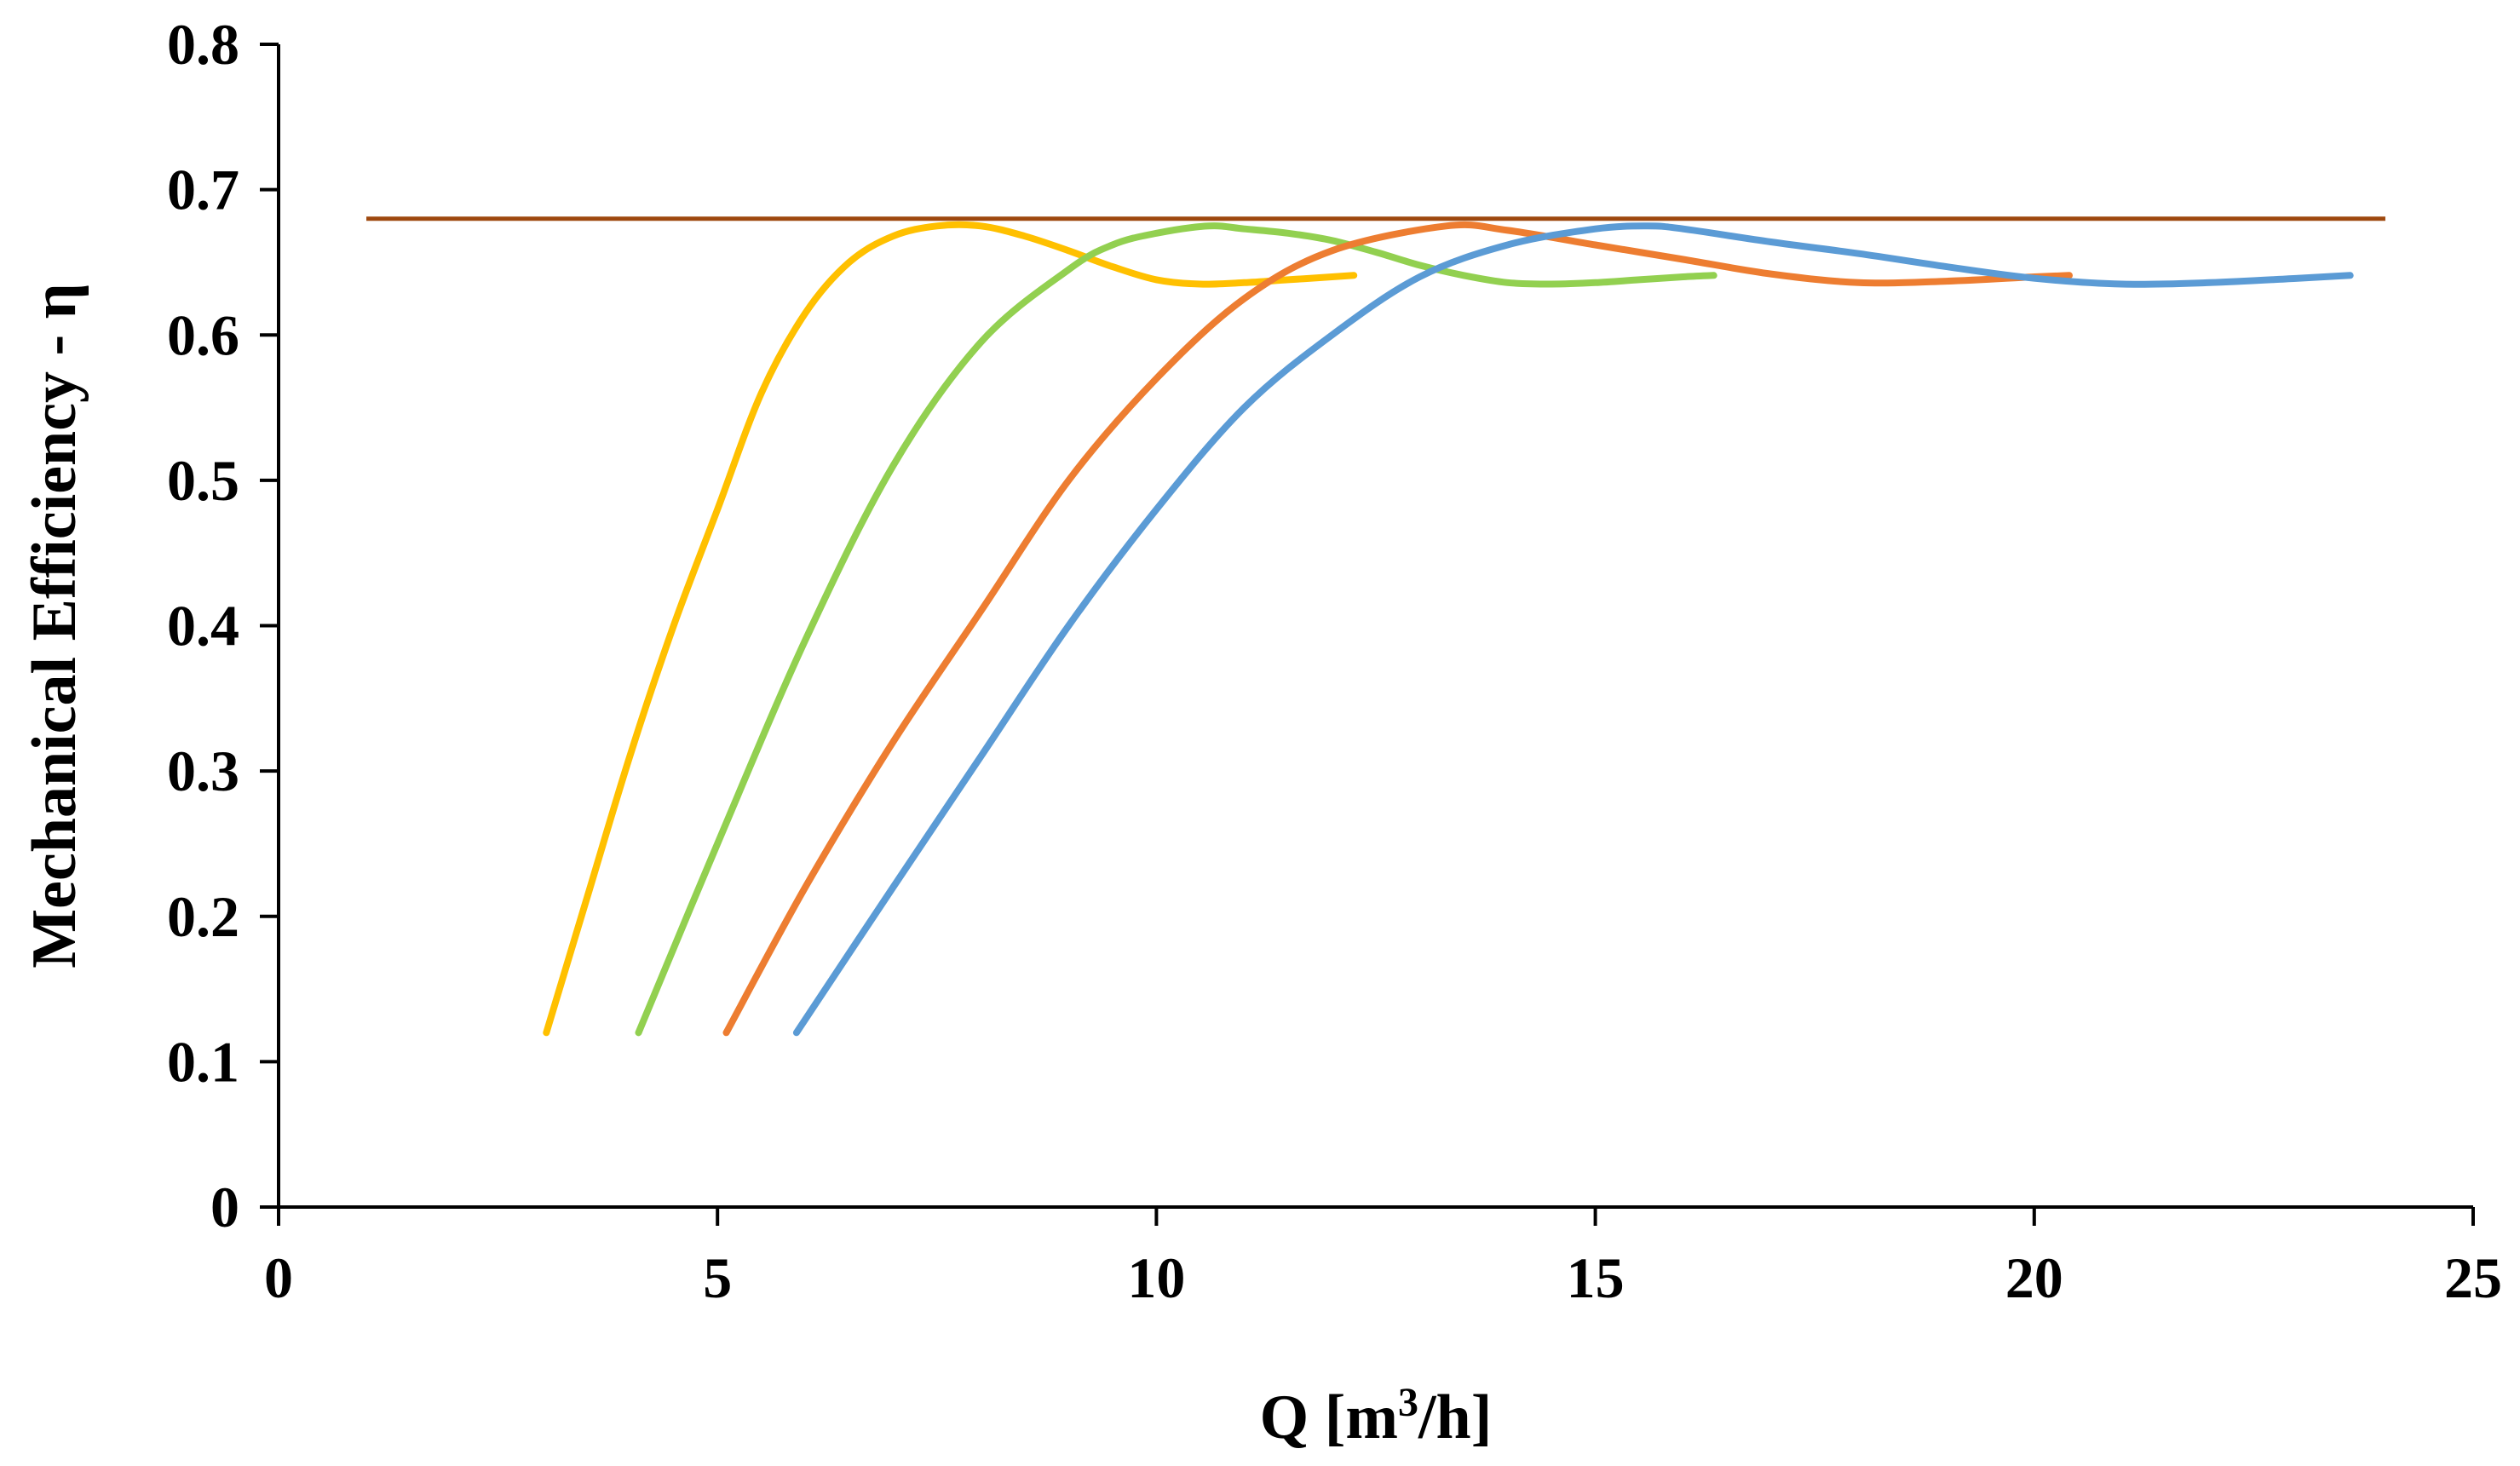 The width and height of the screenshot is (2520, 1466). I want to click on x-tick-label: 20, so click(2034, 1277).